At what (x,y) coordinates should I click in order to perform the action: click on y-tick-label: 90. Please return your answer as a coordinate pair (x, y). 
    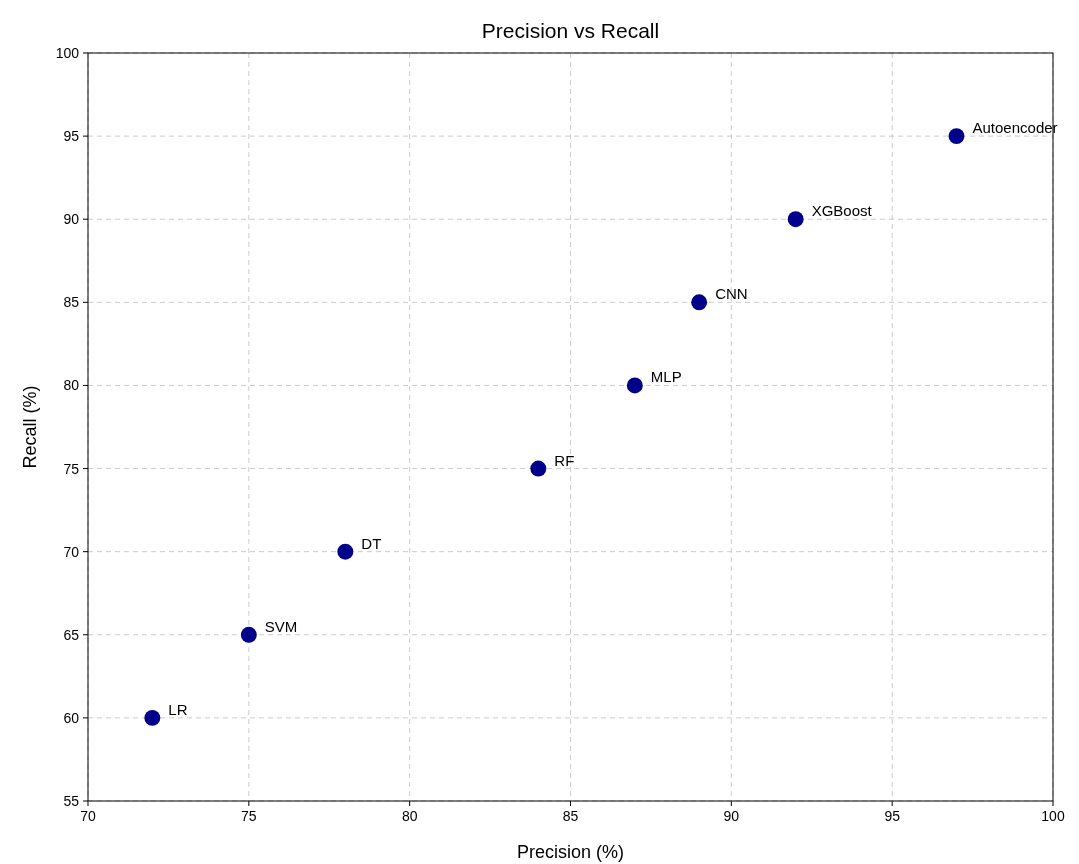
    Looking at the image, I should click on (71, 219).